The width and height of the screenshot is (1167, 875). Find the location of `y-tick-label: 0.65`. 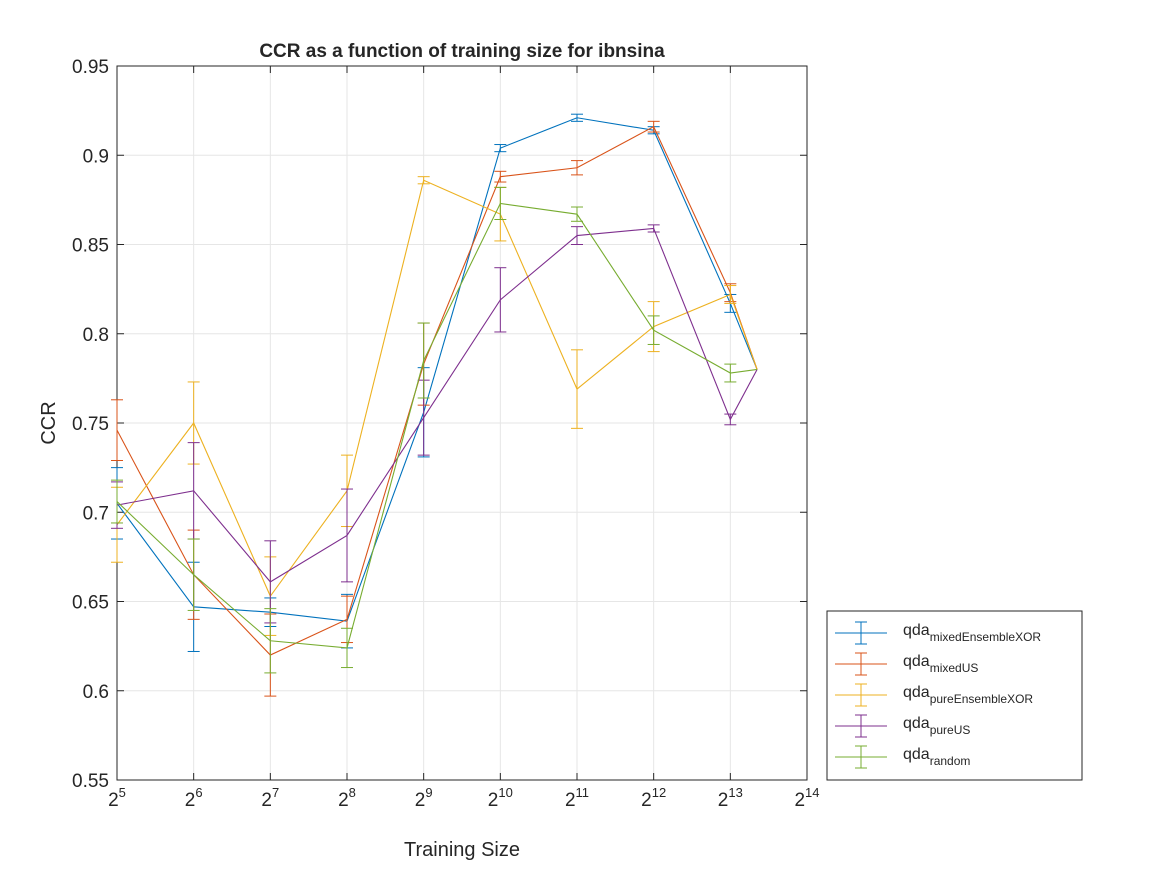

y-tick-label: 0.65 is located at coordinates (90, 603).